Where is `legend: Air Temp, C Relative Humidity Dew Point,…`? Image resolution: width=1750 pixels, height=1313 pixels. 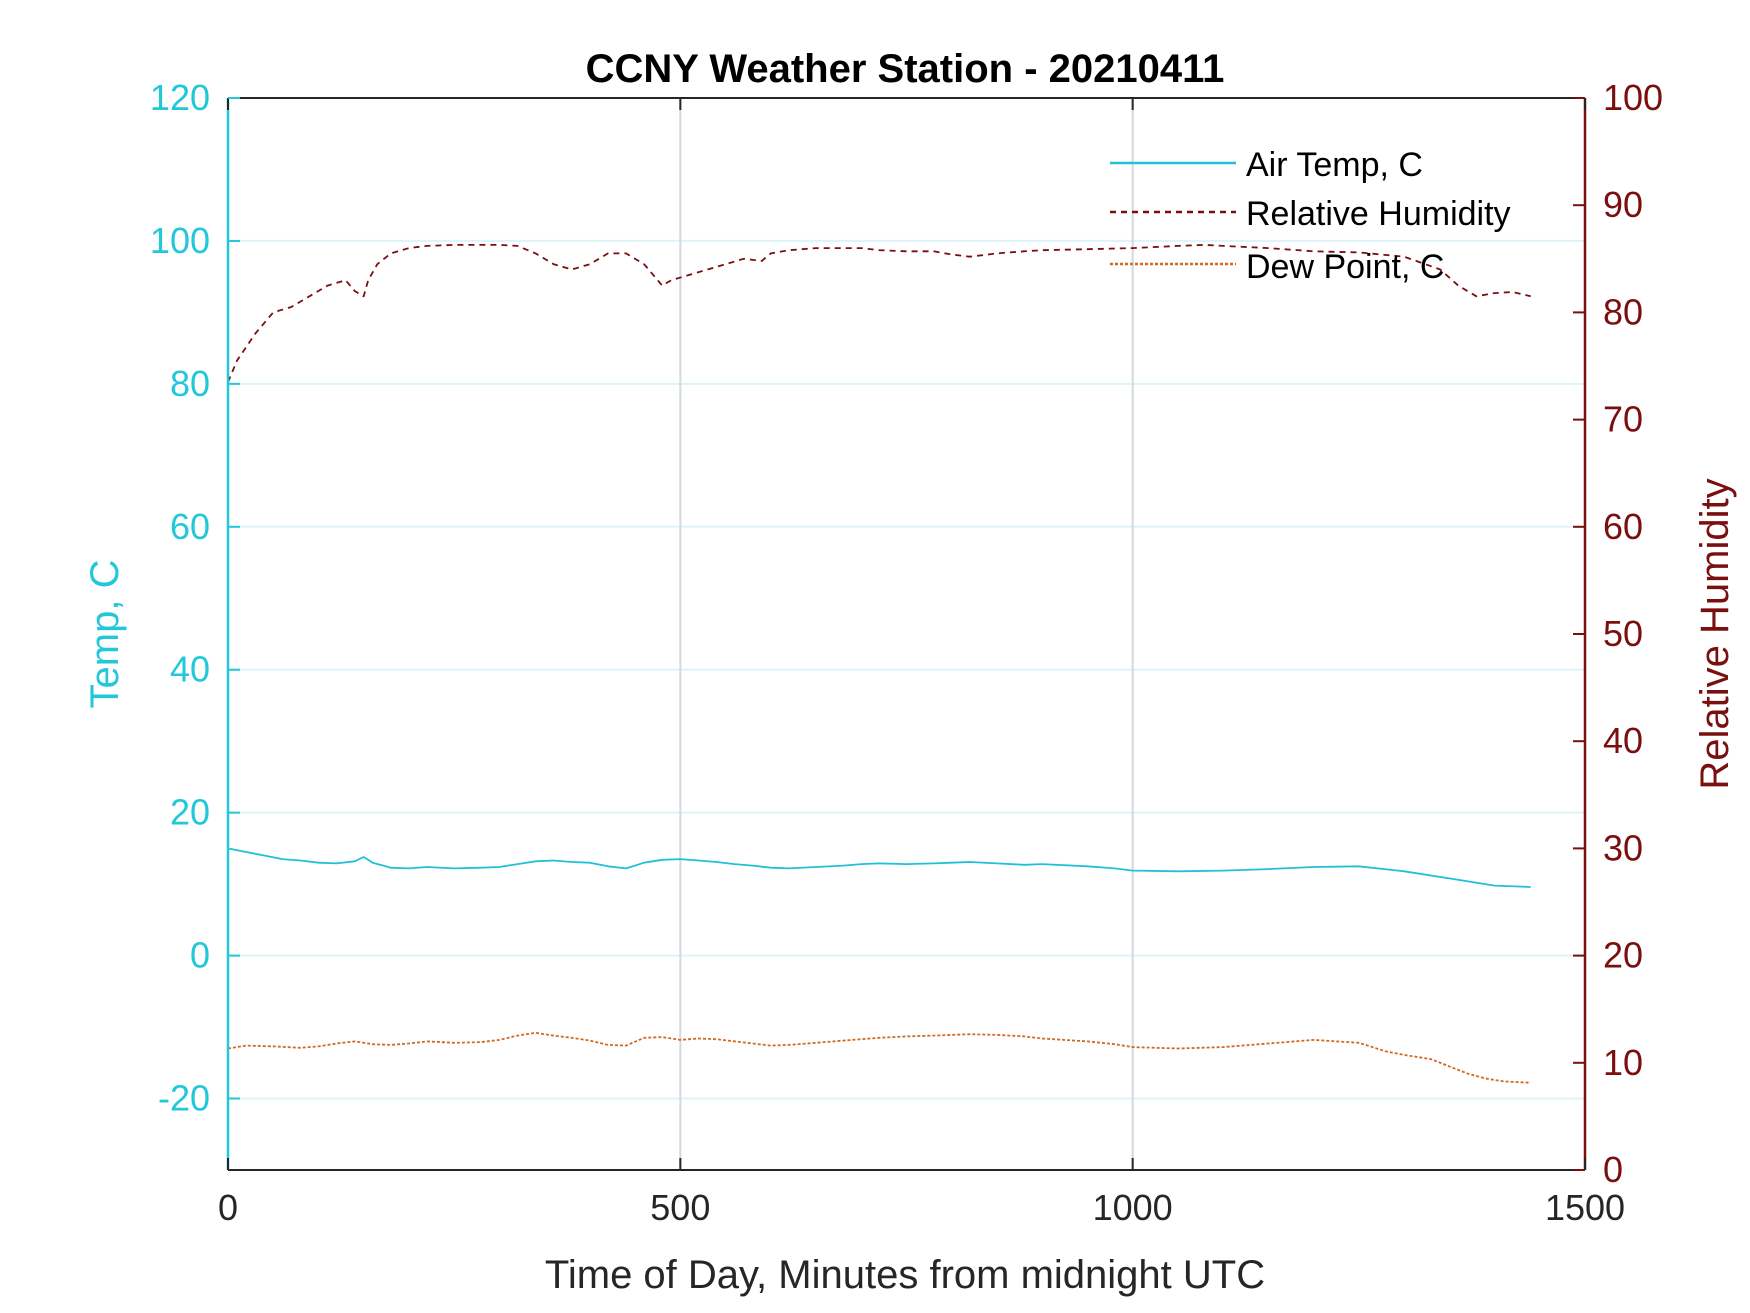
legend: Air Temp, C Relative Humidity Dew Point,… is located at coordinates (1310, 216).